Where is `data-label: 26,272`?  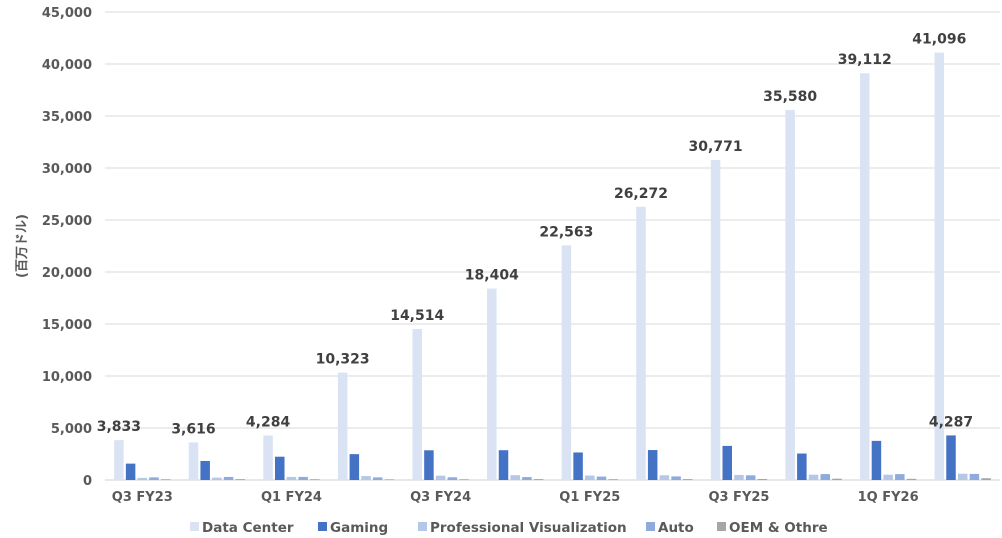 data-label: 26,272 is located at coordinates (641, 194).